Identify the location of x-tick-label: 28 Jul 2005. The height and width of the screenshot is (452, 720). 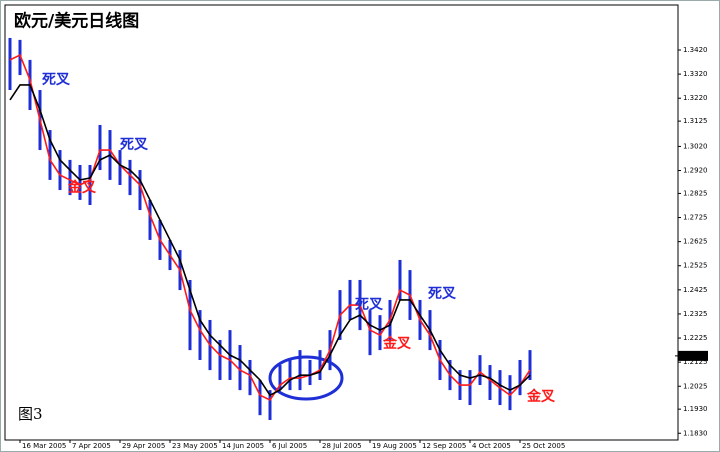
(342, 446).